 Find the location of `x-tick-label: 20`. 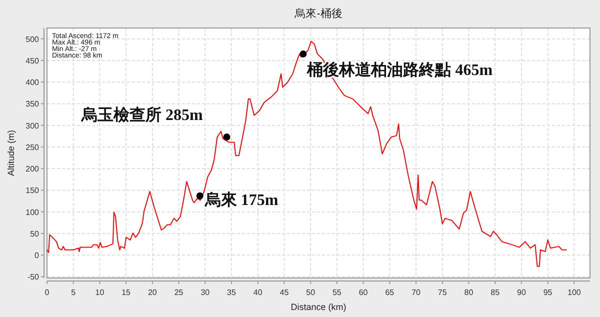

x-tick-label: 20 is located at coordinates (153, 292).